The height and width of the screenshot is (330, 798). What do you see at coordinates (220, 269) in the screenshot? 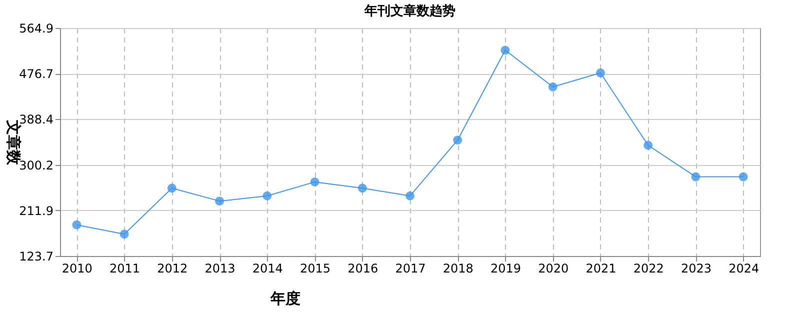
I see `x-tick-label: 2013` at bounding box center [220, 269].